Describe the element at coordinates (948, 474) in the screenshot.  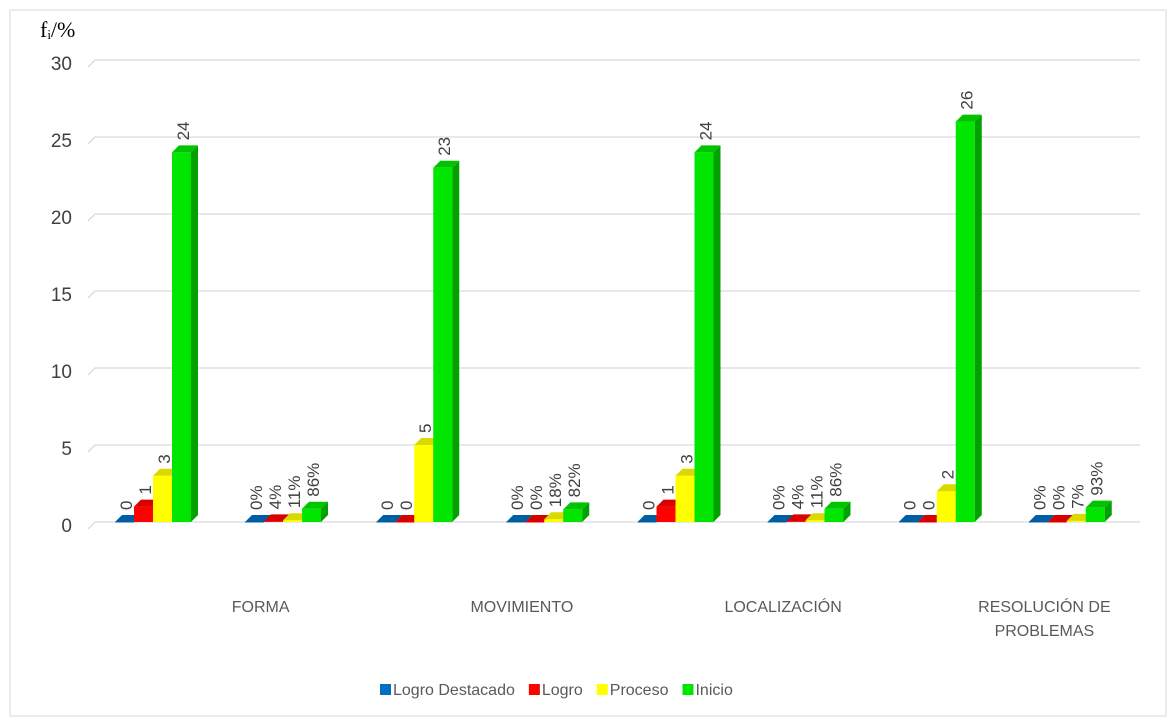
I see `data-label: 2` at that location.